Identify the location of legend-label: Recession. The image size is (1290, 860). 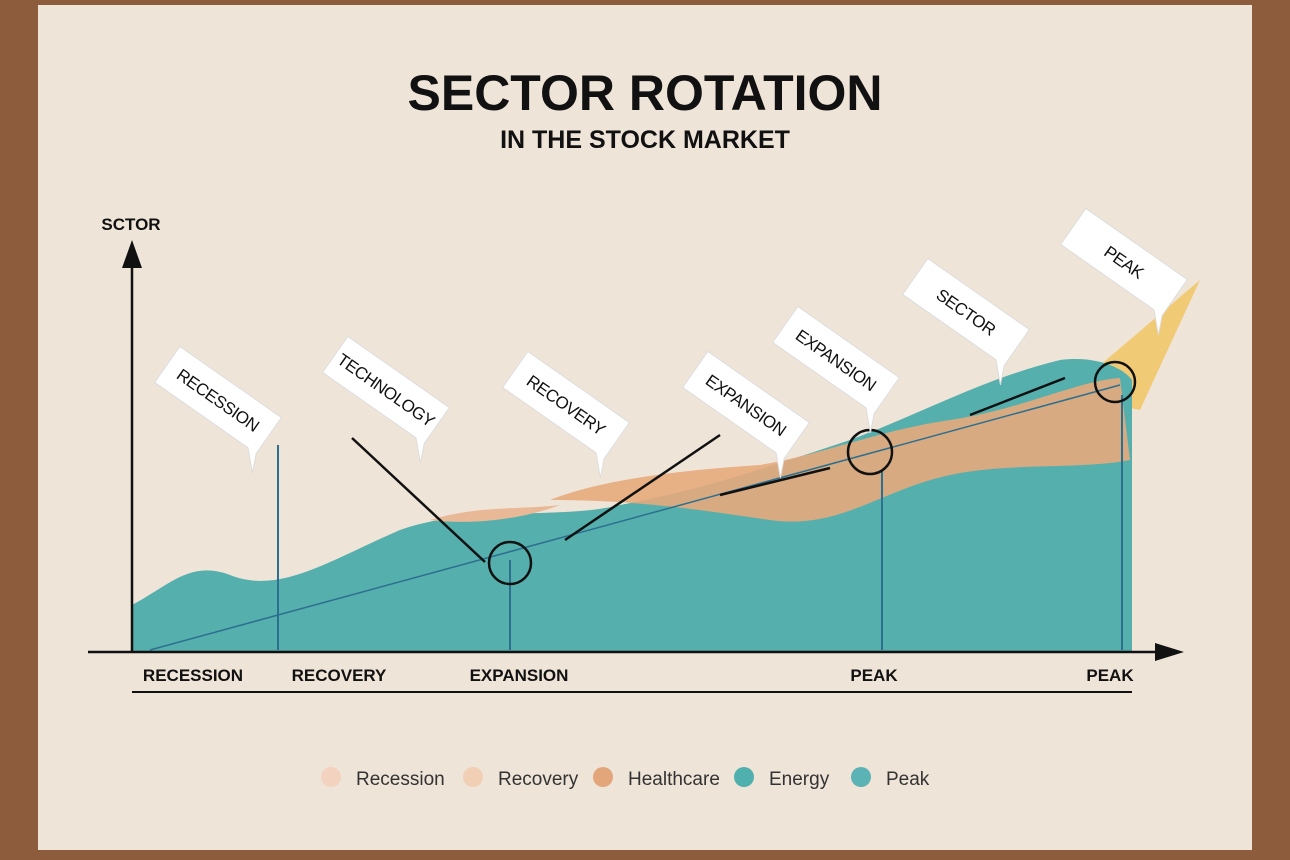
(400, 779).